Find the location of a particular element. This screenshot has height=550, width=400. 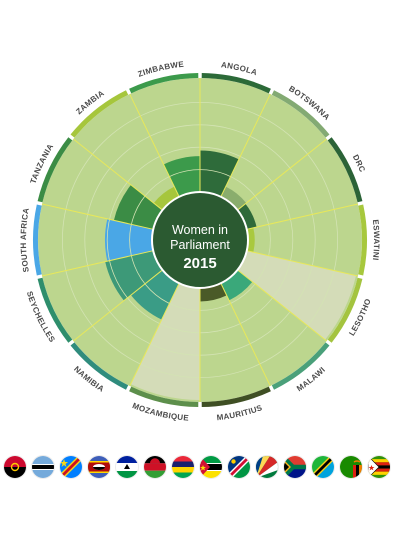

bar-zambia is located at coordinates (166, 198).